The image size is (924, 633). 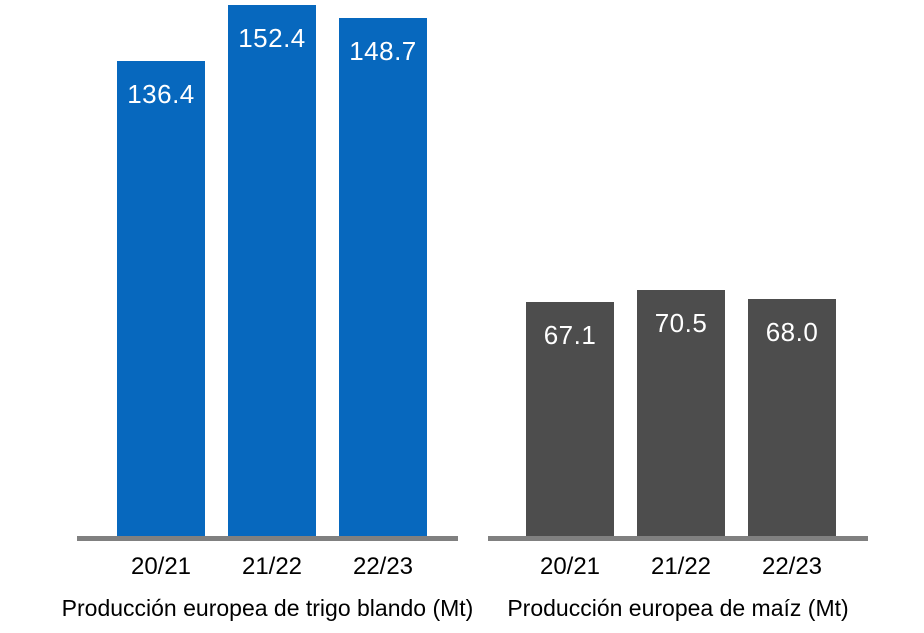 I want to click on chart-title: Producción europea de maíz (Mt), so click(x=678, y=608).